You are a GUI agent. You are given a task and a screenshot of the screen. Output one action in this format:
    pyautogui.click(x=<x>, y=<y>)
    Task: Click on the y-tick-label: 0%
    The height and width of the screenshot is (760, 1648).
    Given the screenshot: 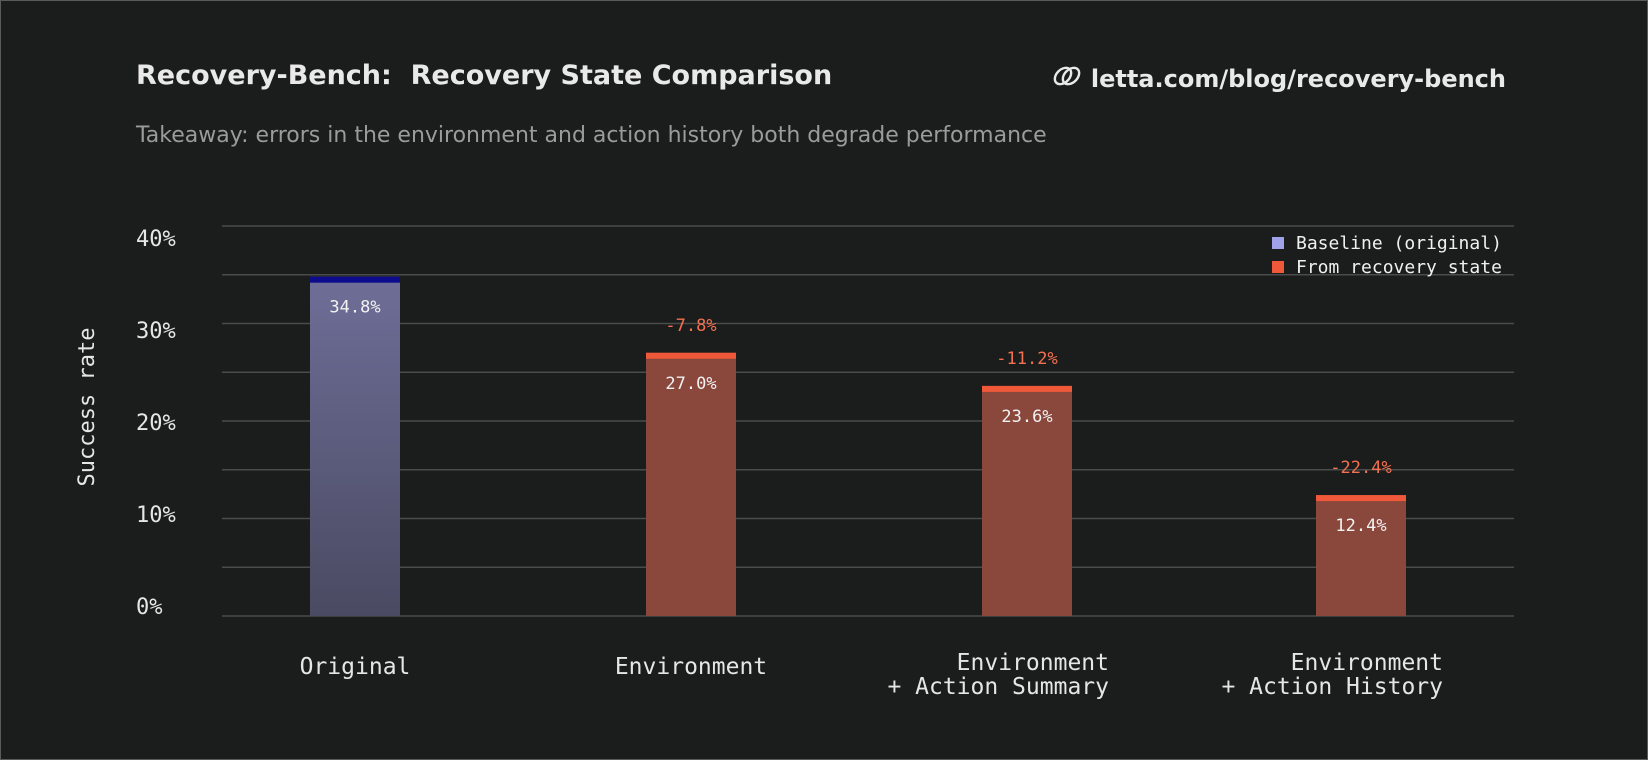 What is the action you would take?
    pyautogui.click(x=149, y=607)
    